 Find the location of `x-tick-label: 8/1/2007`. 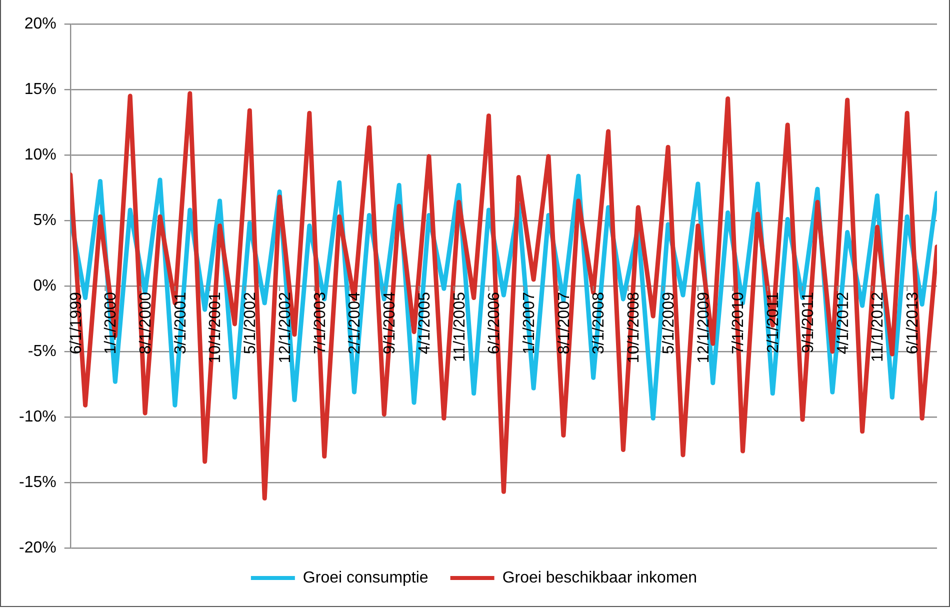

x-tick-label: 8/1/2007 is located at coordinates (564, 323).